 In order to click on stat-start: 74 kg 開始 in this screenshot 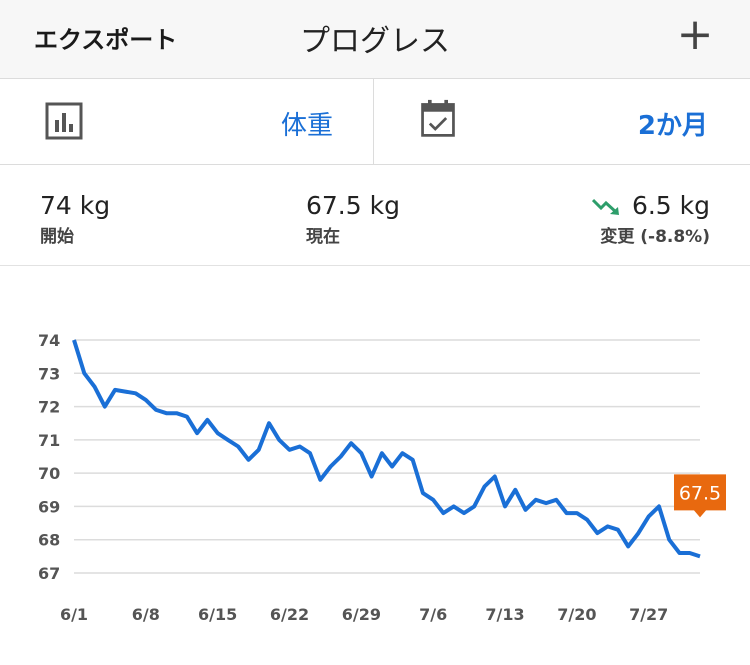, I will do `click(75, 219)`.